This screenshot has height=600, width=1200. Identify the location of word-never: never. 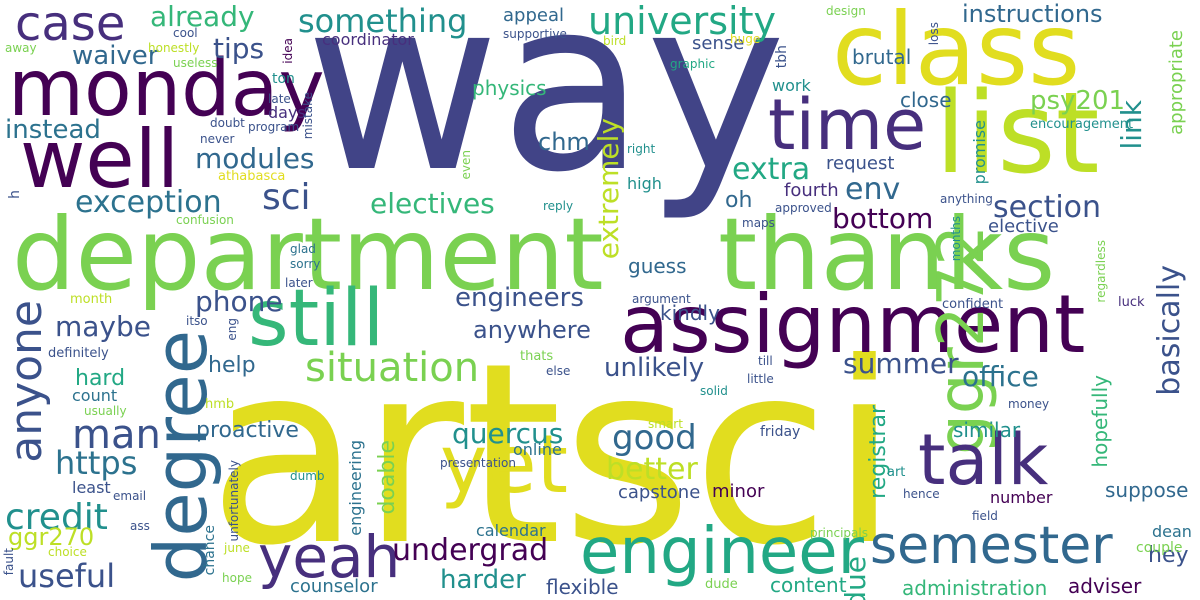
(217, 139).